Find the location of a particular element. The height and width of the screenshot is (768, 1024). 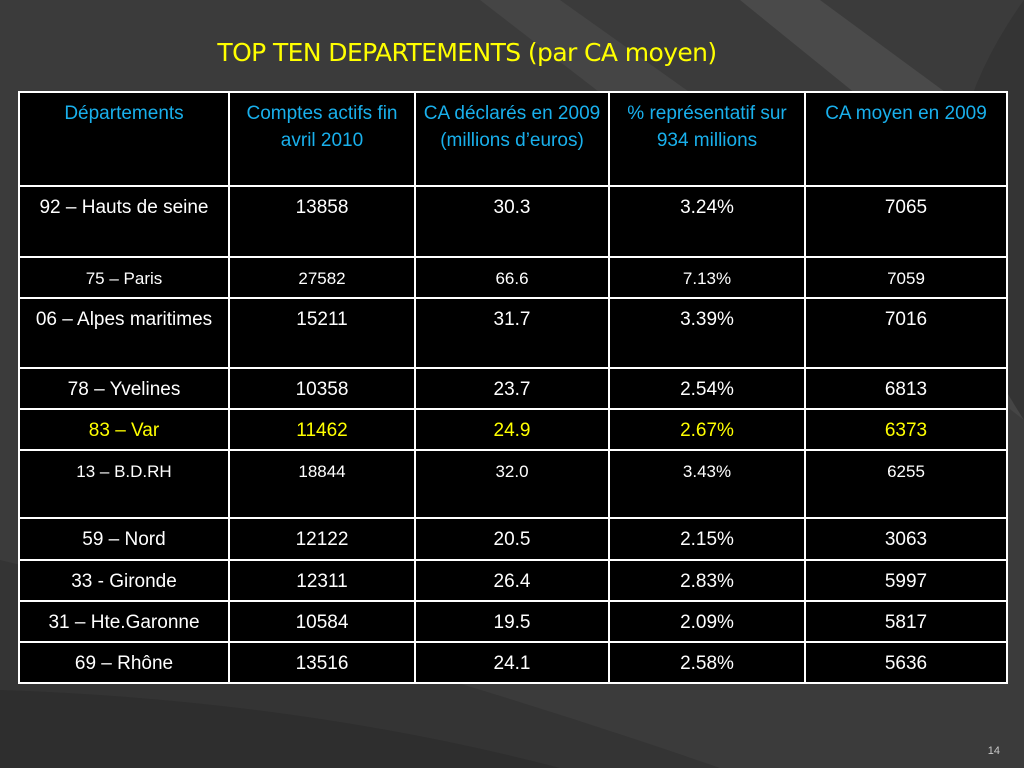

cell-pct: 2.58% is located at coordinates (707, 662).